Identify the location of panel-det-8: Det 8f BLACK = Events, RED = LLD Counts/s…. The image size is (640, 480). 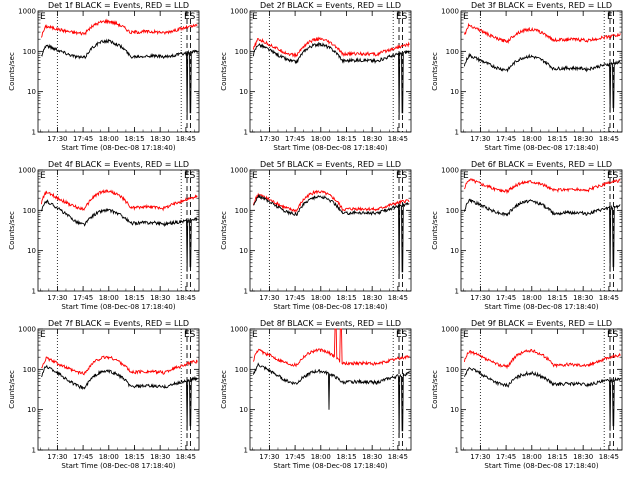
(316, 394).